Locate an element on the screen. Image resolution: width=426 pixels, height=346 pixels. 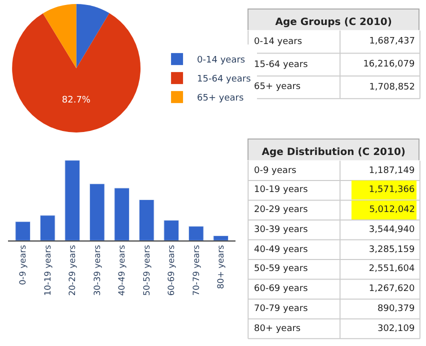
x-tick-label: 80+ years is located at coordinates (221, 267).